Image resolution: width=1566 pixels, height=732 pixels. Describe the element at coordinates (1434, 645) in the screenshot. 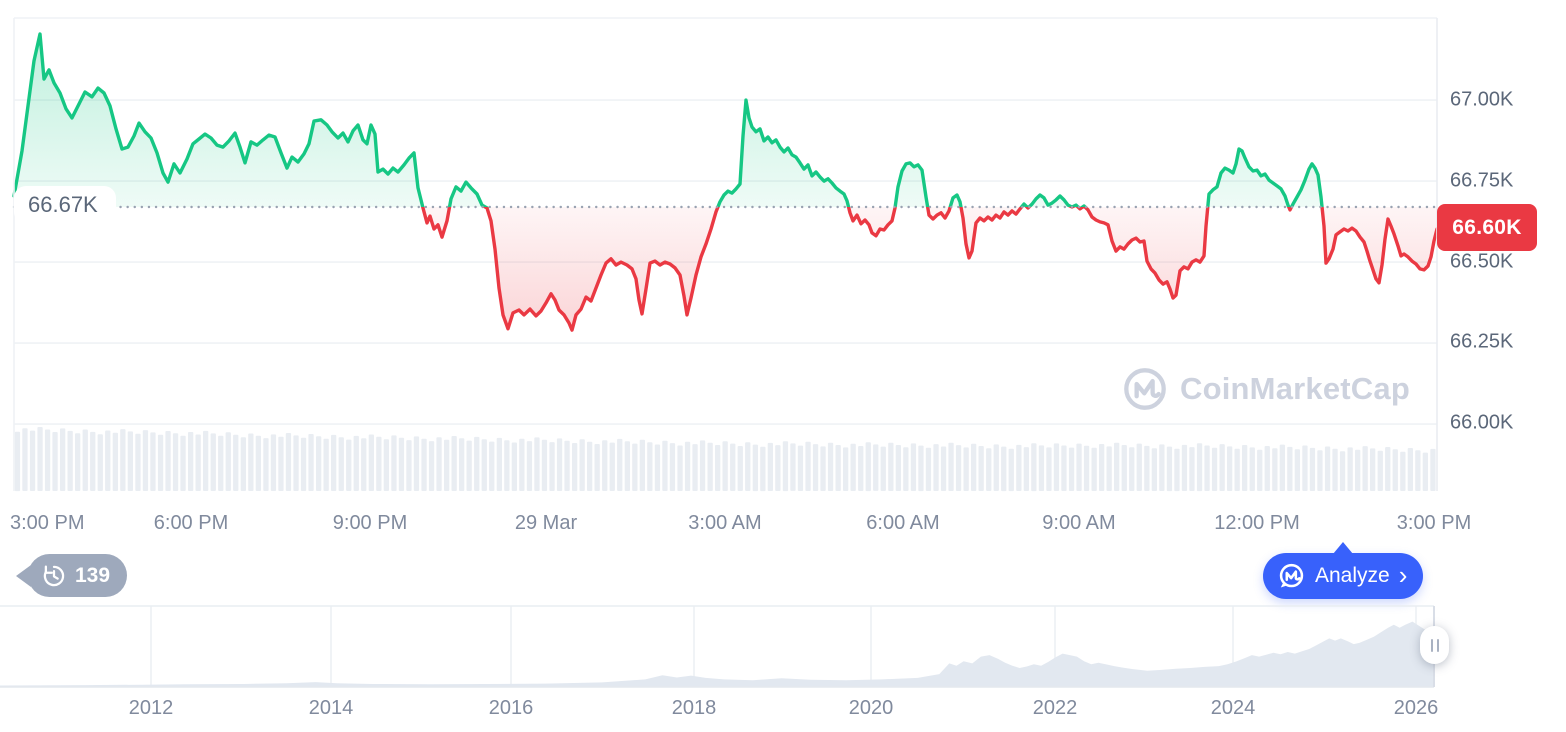

I see `brush-right-handle` at that location.